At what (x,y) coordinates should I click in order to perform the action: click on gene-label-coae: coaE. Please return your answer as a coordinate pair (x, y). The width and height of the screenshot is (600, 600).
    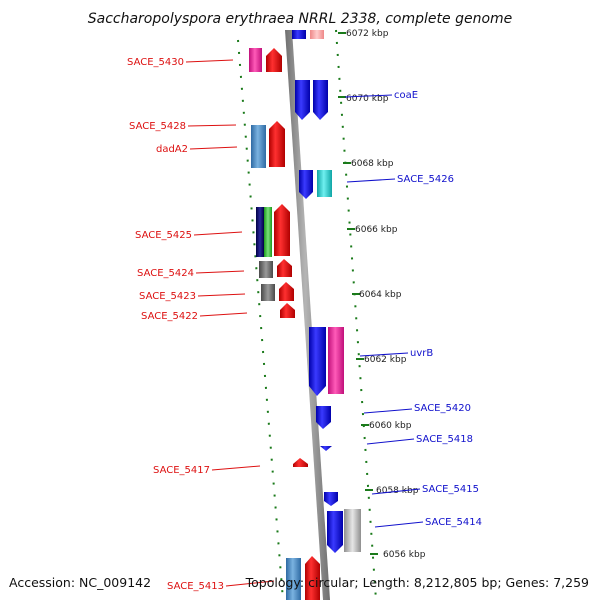
    Looking at the image, I should click on (406, 95).